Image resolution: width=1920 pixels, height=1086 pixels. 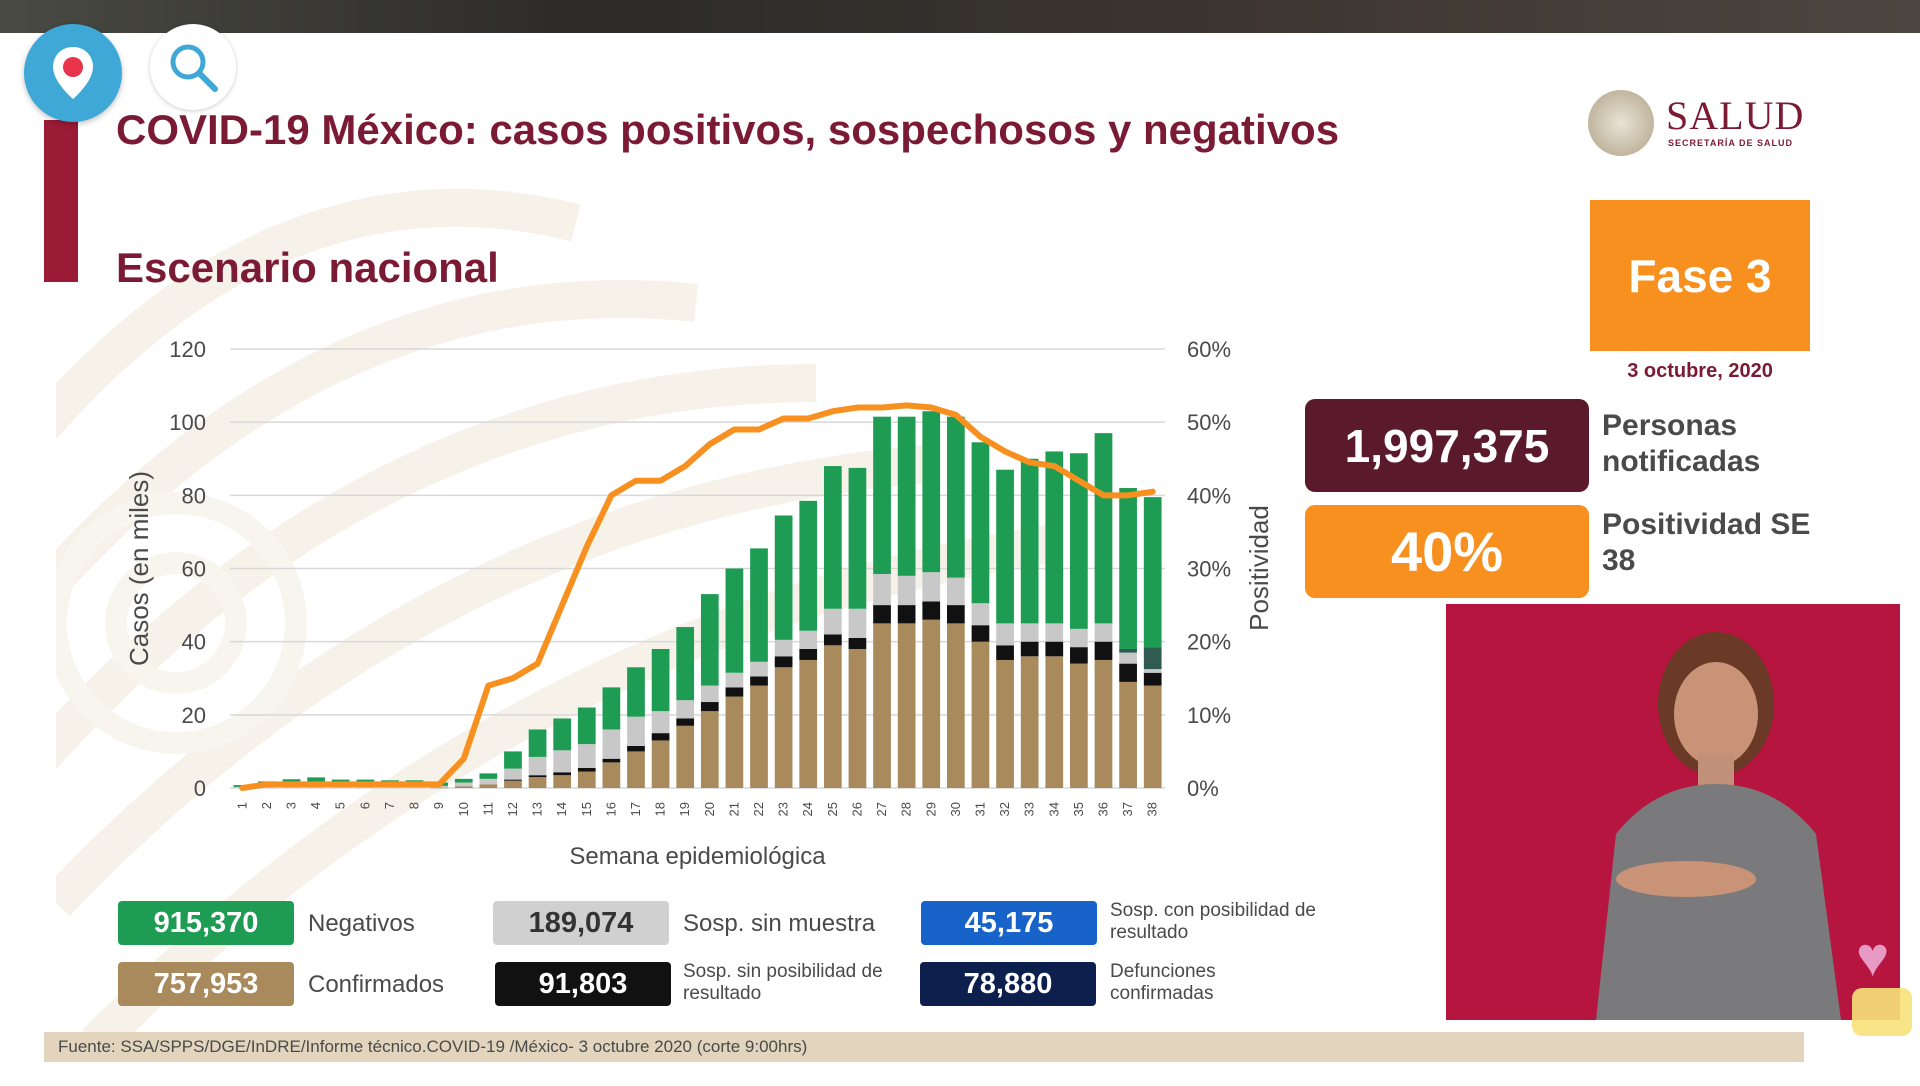 I want to click on x-tick-label: 8, so click(x=414, y=805).